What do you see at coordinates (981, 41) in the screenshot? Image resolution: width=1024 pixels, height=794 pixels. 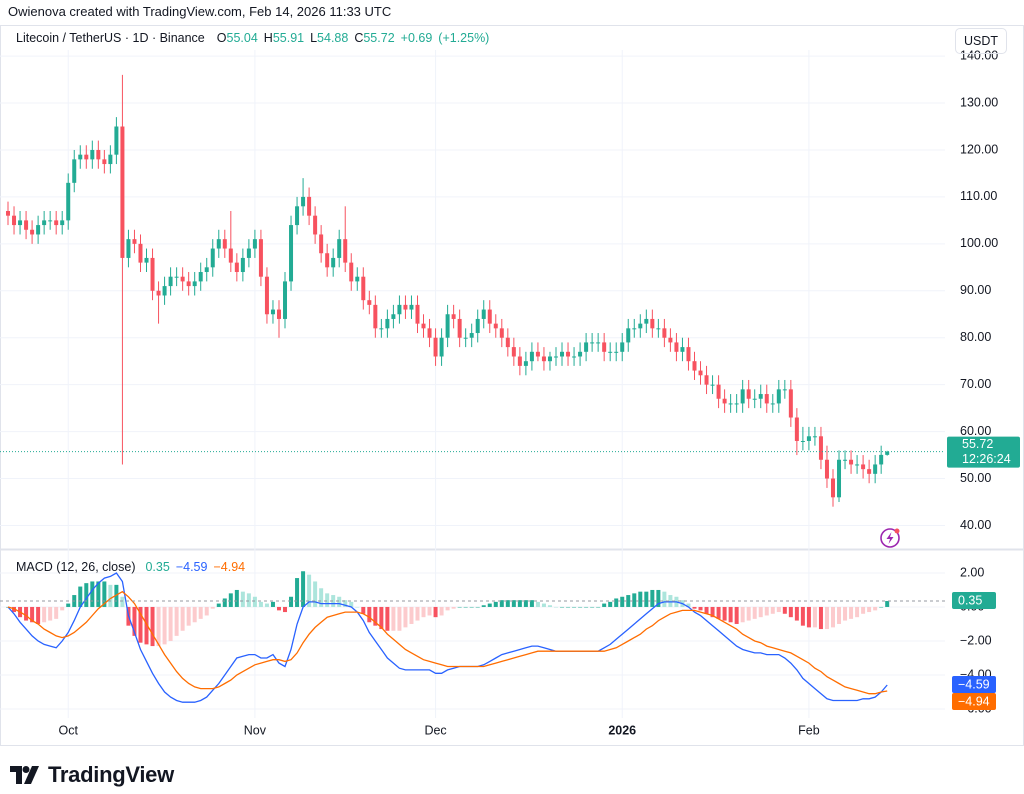 I see `currency-button: USDT` at bounding box center [981, 41].